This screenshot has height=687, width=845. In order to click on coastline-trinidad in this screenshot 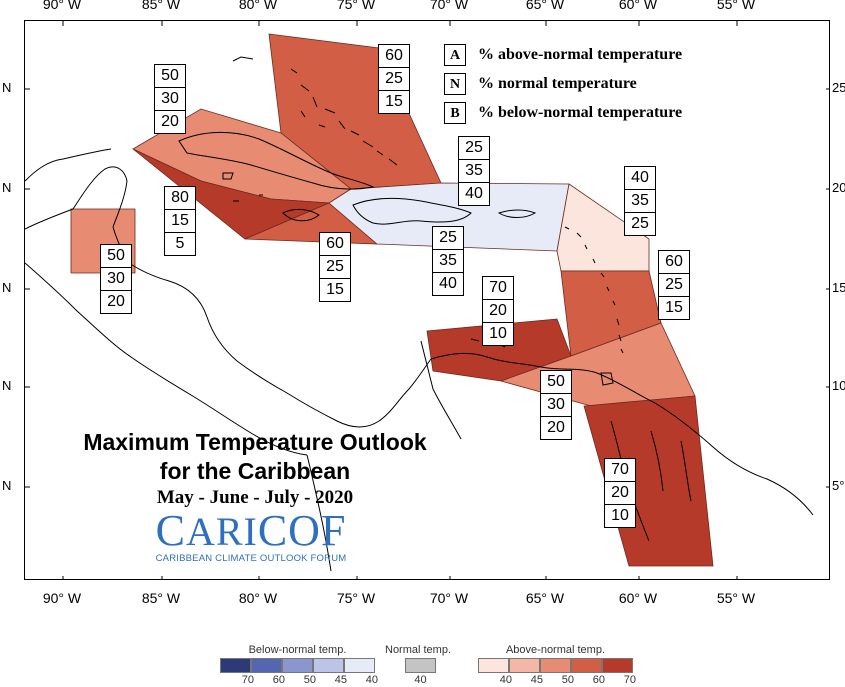, I will do `click(607, 379)`.